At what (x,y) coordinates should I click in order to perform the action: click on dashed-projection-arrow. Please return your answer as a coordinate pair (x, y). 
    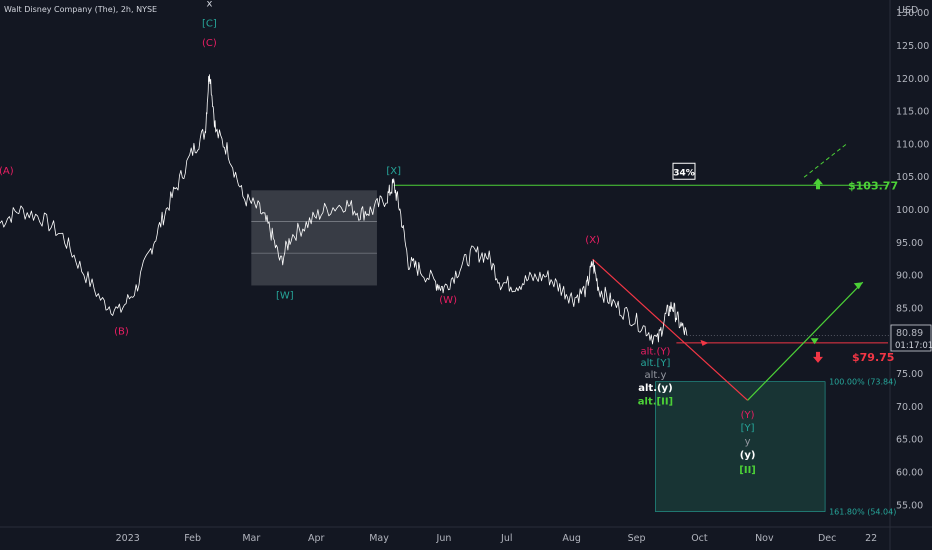
    Looking at the image, I should click on (825, 160).